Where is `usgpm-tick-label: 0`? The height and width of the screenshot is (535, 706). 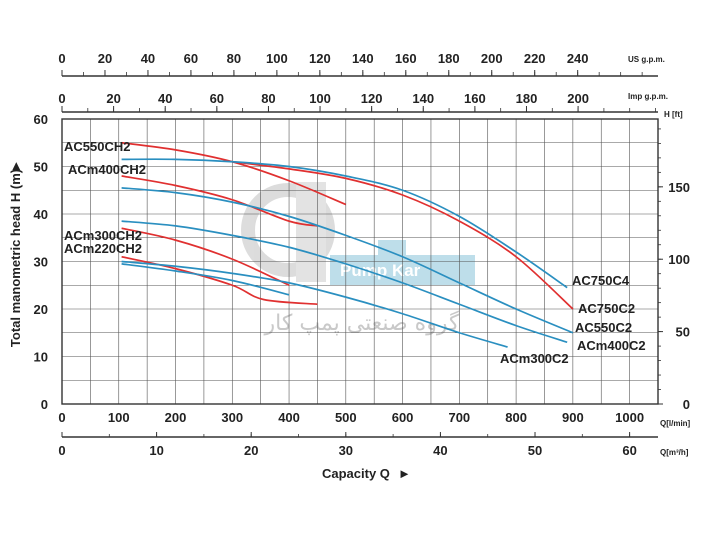 usgpm-tick-label: 0 is located at coordinates (61, 58).